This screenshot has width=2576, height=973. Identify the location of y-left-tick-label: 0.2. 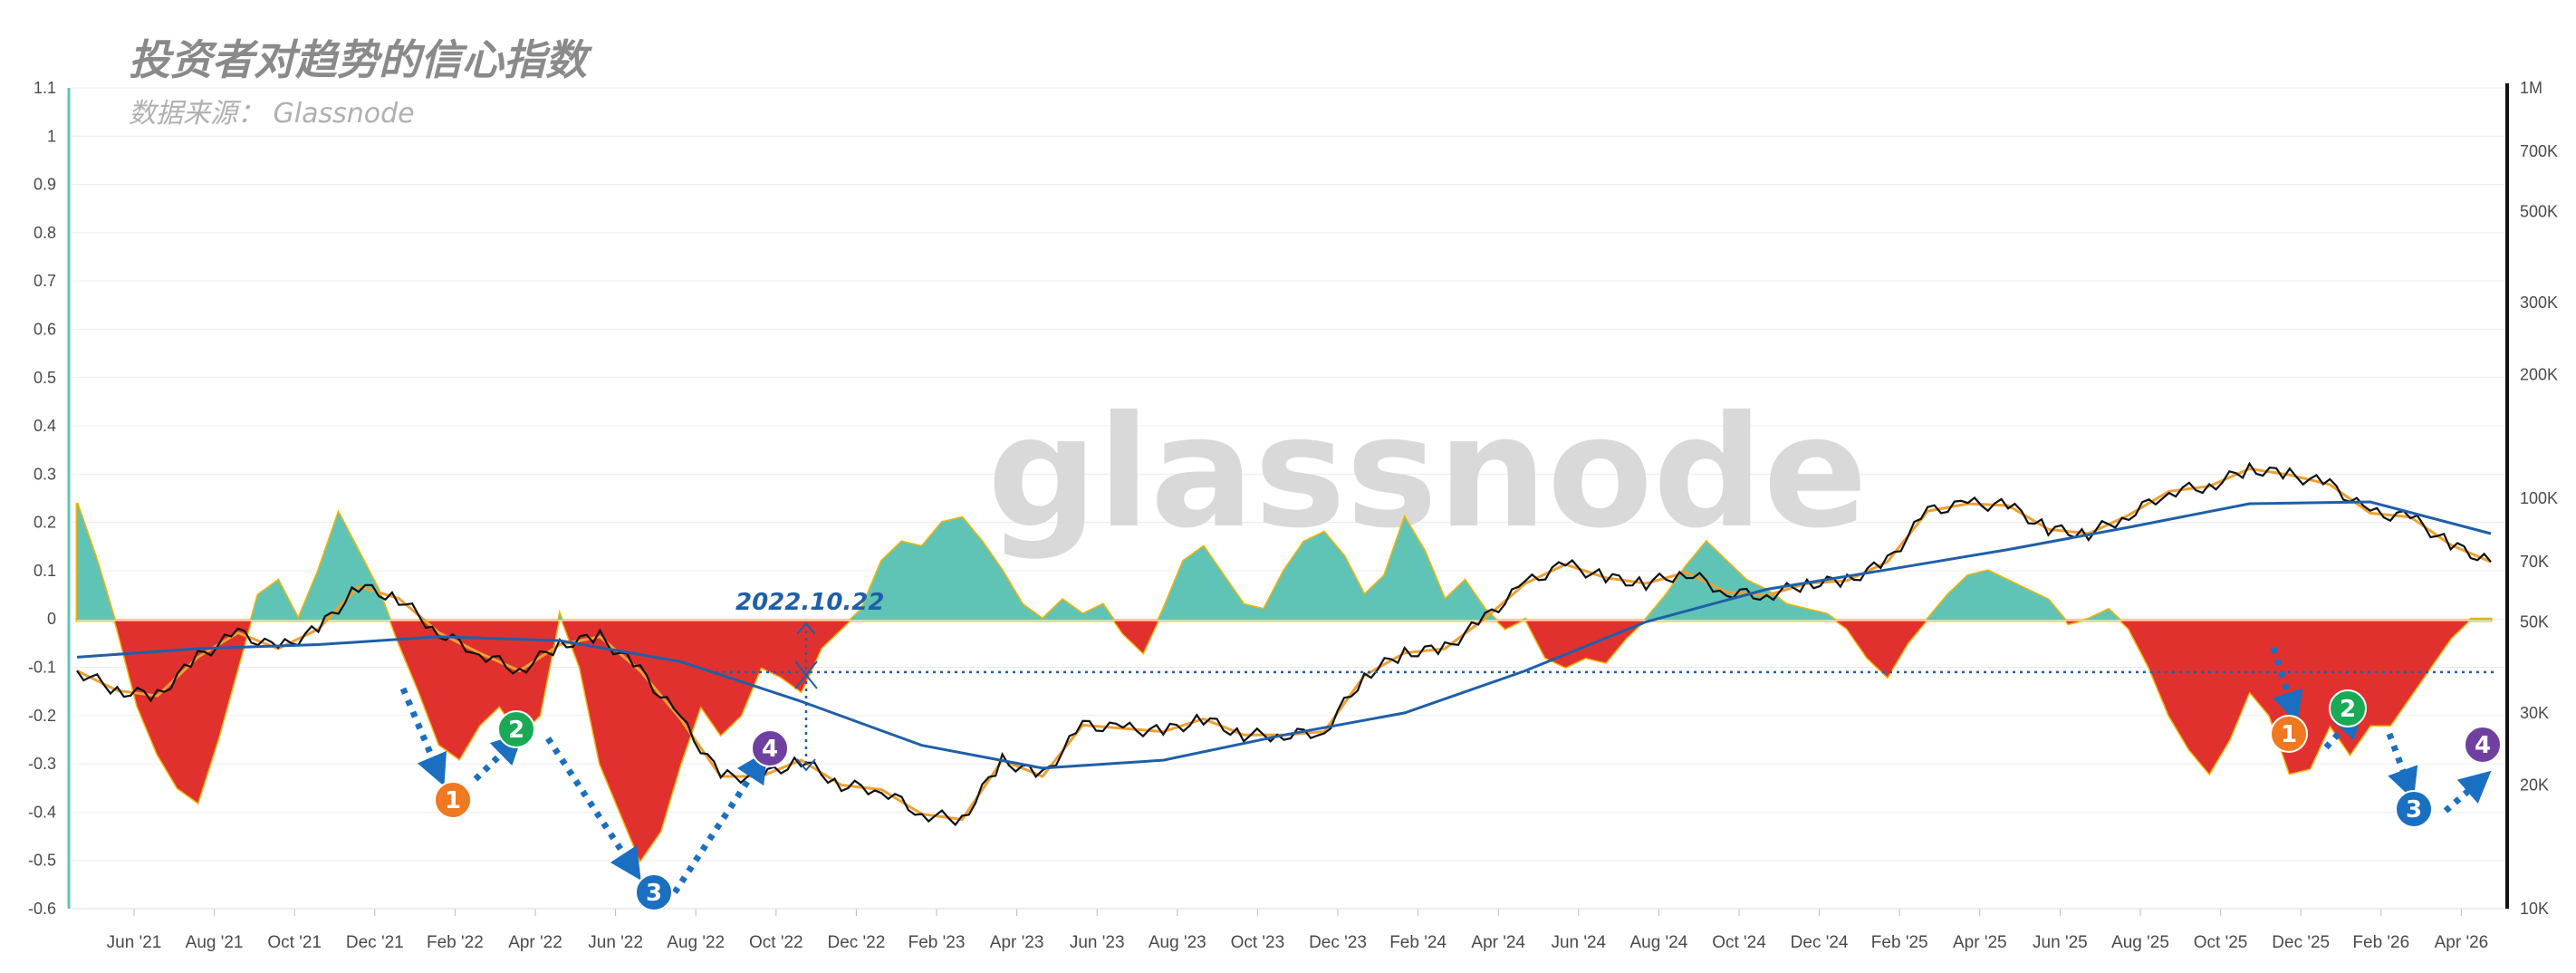
(45, 523).